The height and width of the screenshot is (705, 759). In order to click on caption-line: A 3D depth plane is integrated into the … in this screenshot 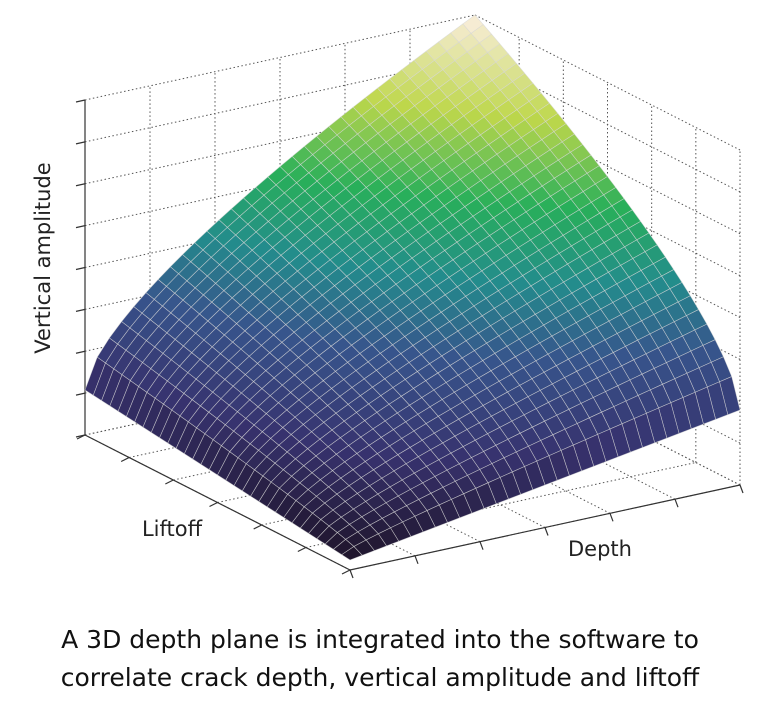, I will do `click(380, 639)`.